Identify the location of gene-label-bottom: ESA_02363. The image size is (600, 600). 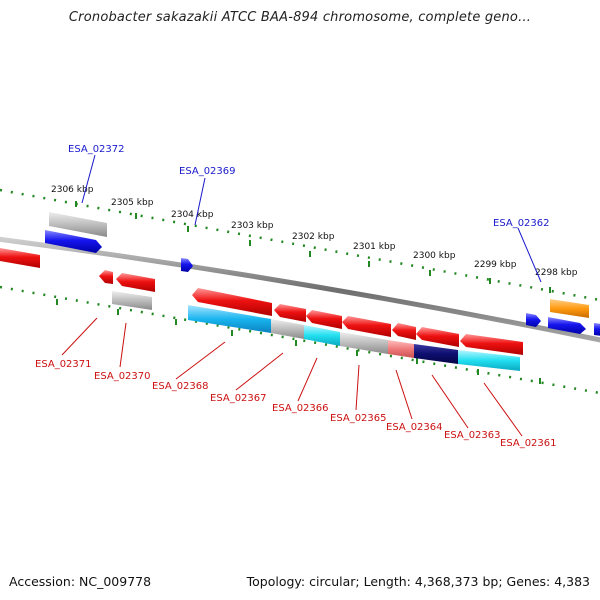
(472, 435).